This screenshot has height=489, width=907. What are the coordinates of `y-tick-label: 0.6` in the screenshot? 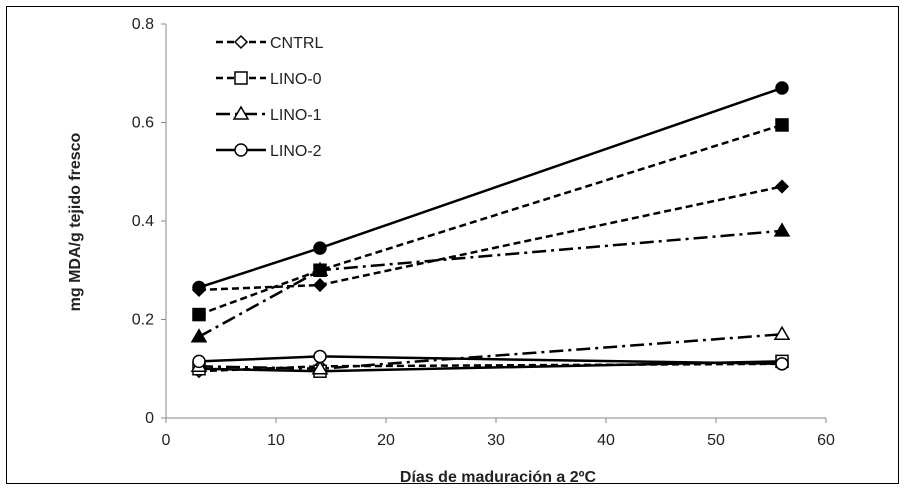 It's located at (143, 123).